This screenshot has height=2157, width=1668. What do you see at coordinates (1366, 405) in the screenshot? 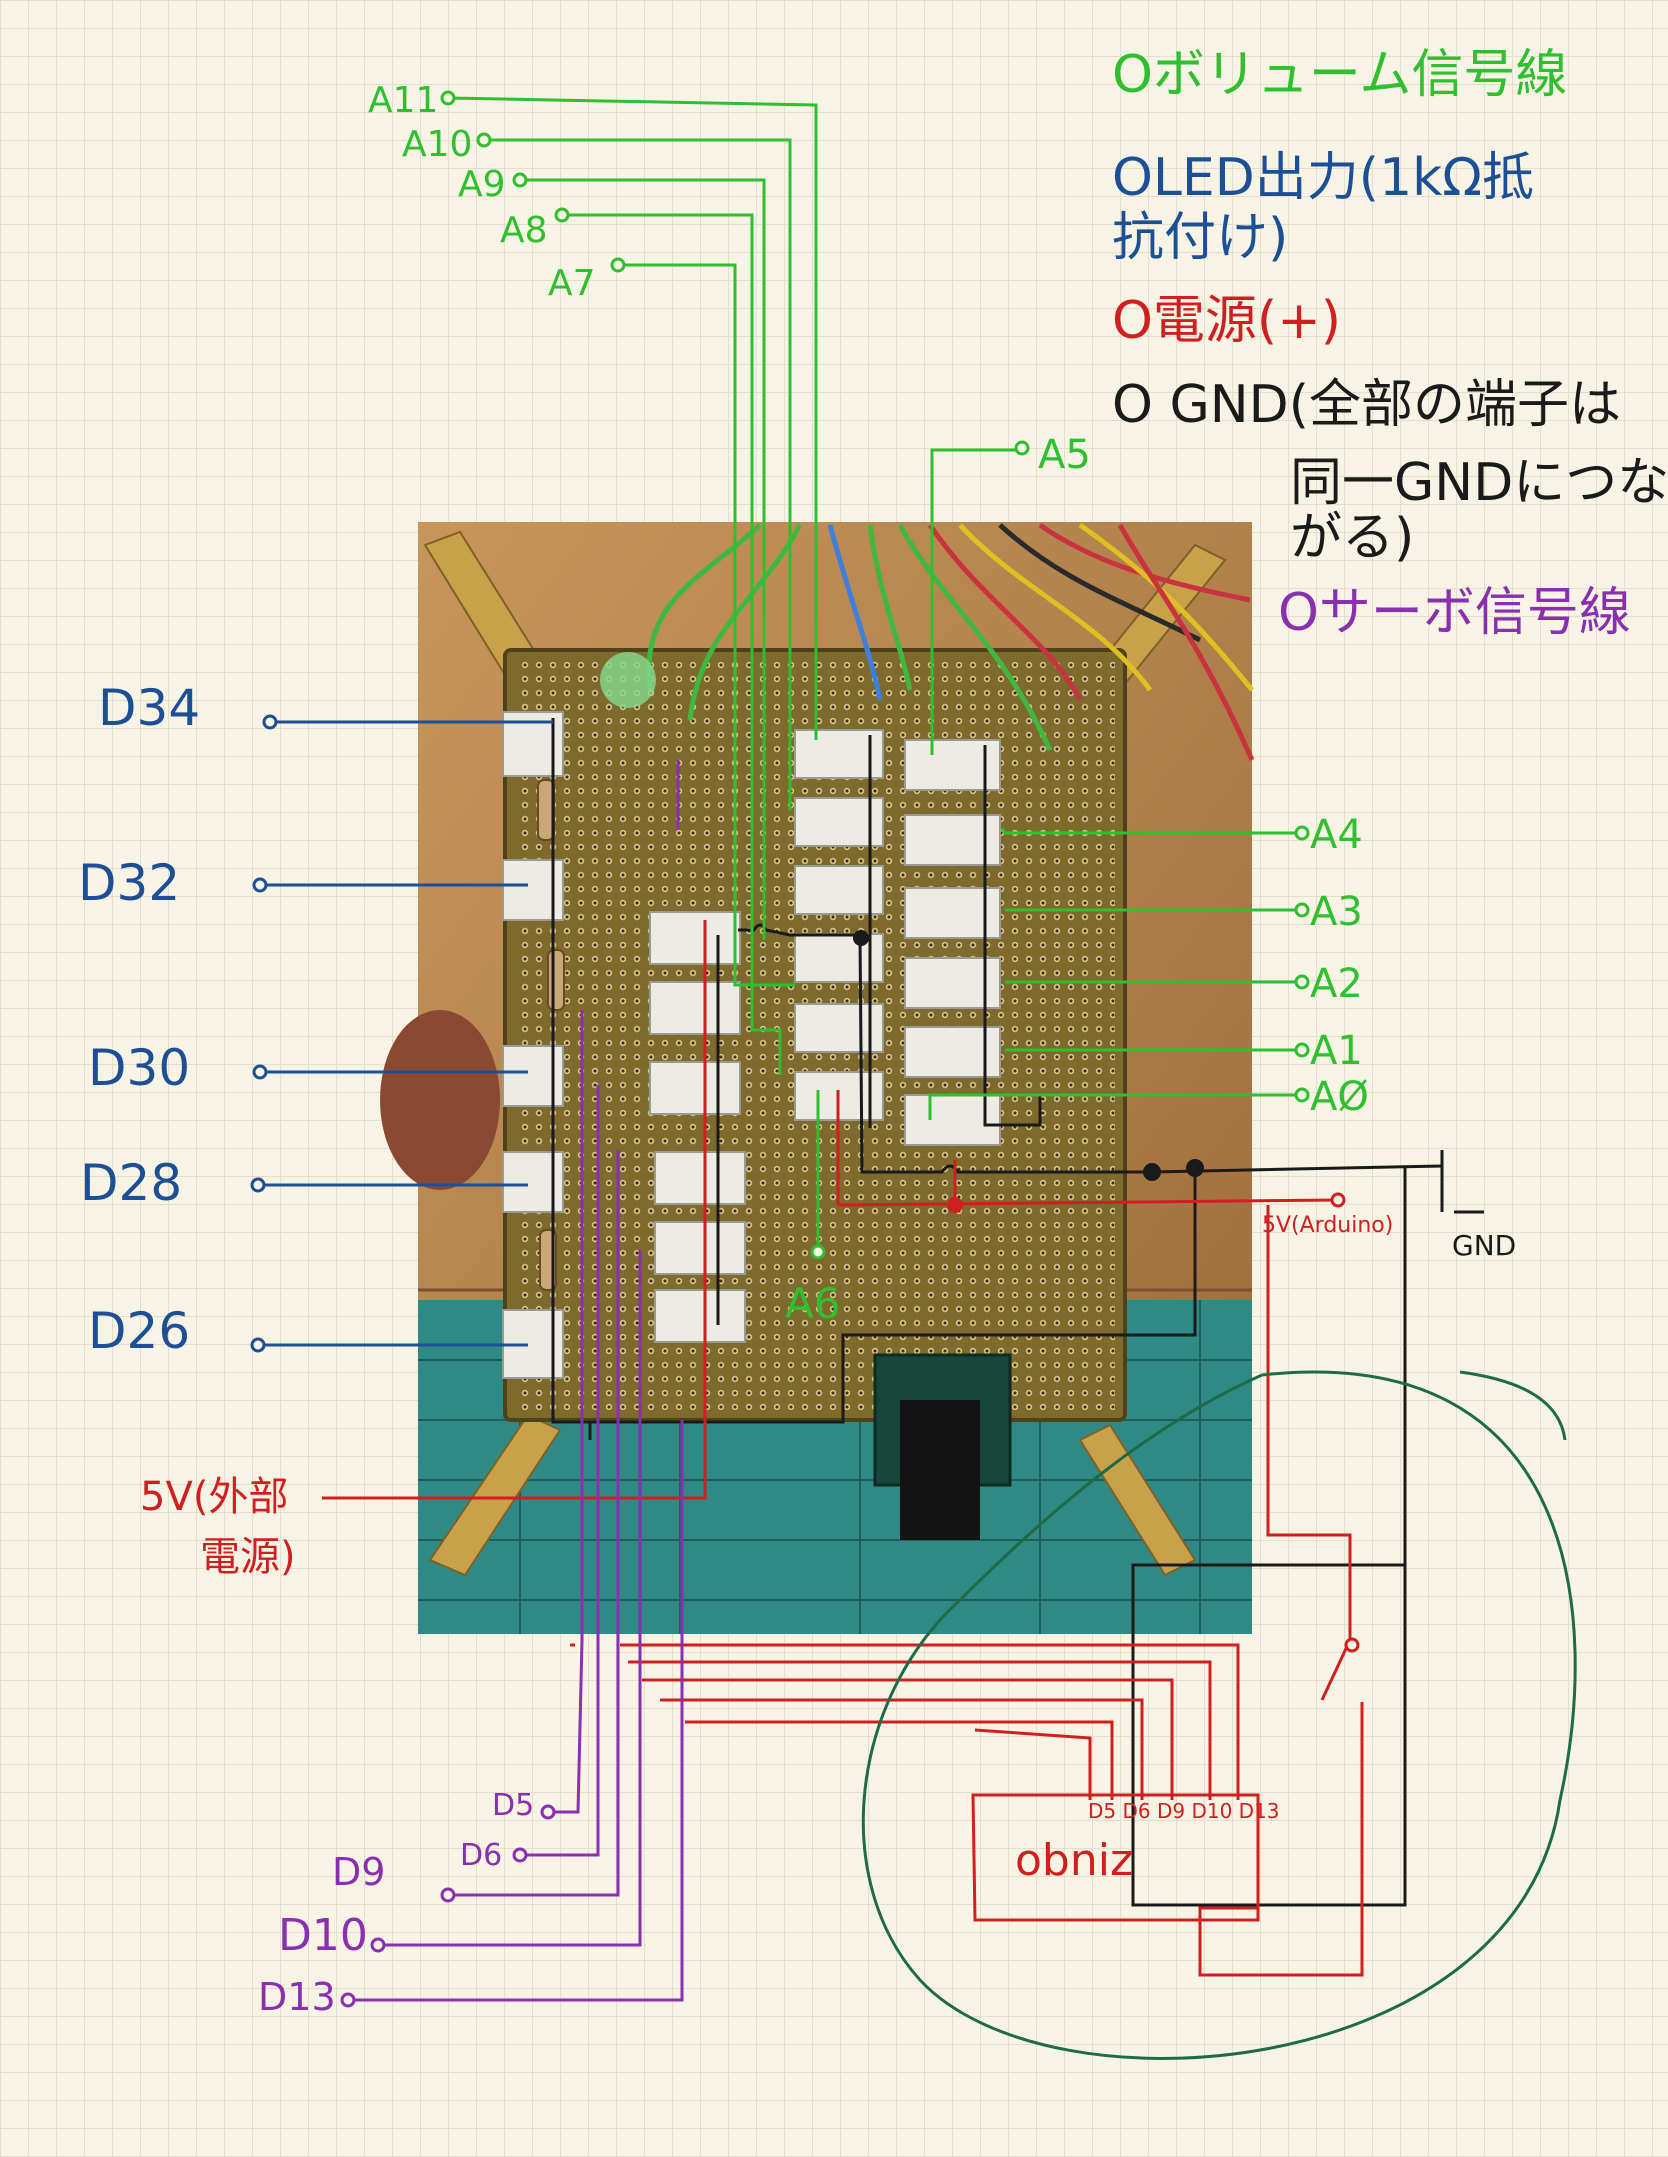
I see `legend-gnd-line1: O GND(全部の端子は` at bounding box center [1366, 405].